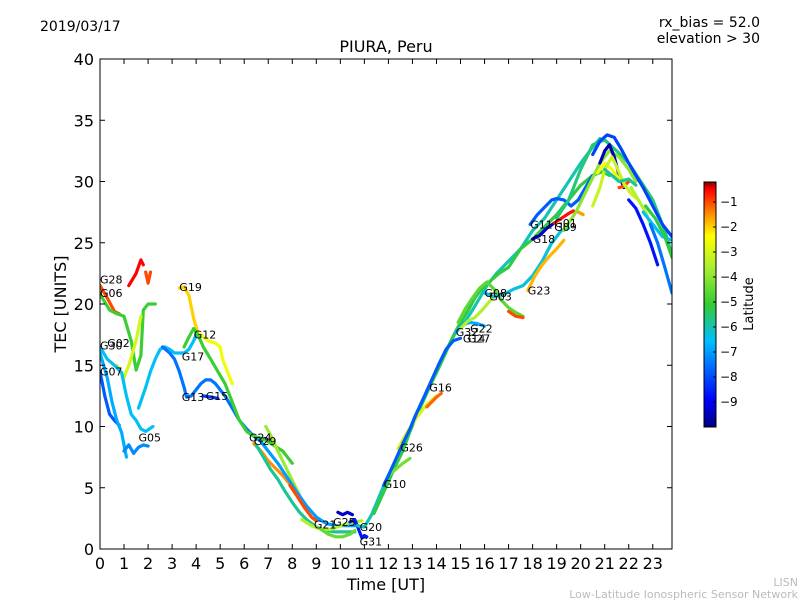  Describe the element at coordinates (190, 287) in the screenshot. I see `satellite-label-g19: G19` at that location.